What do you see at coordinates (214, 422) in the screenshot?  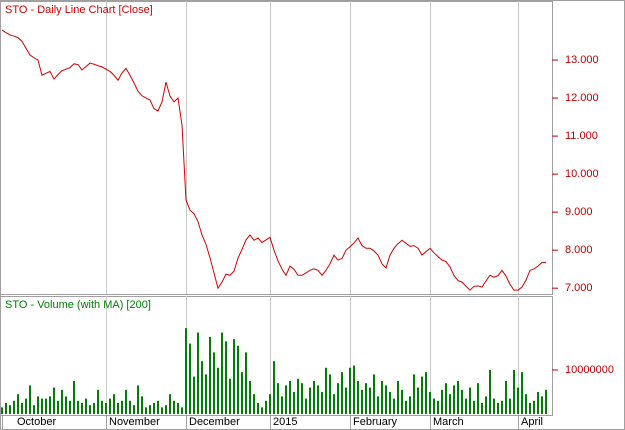 I see `x-tick-label: December` at bounding box center [214, 422].